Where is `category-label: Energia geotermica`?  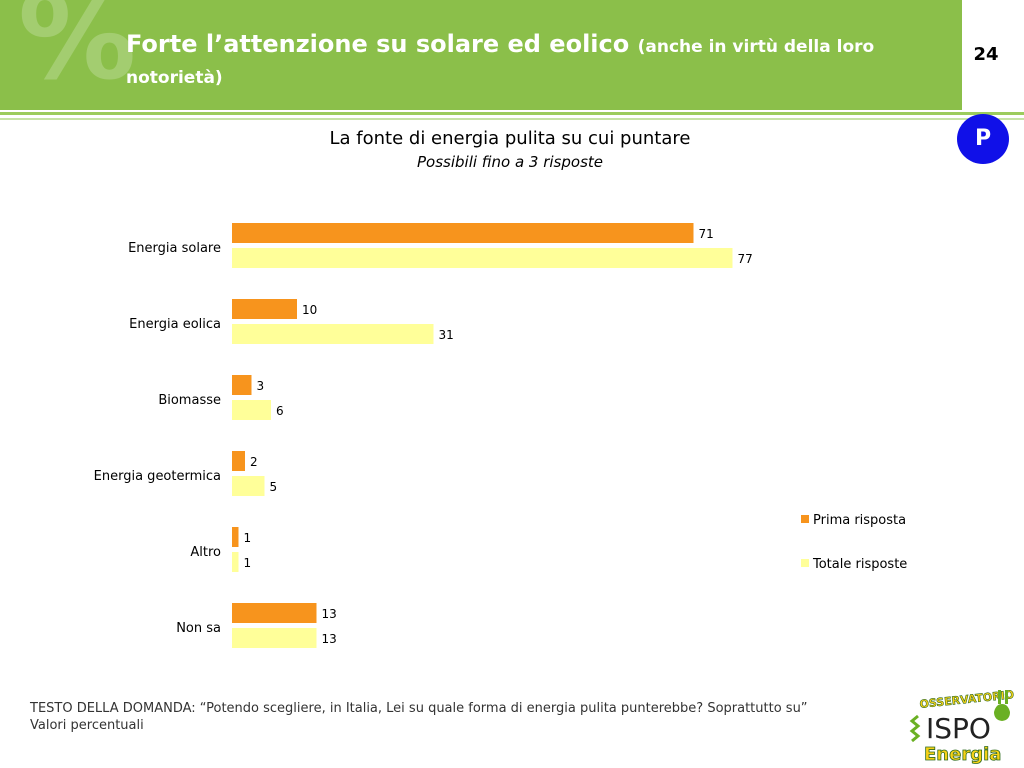
category-label: Energia geotermica is located at coordinates (157, 476).